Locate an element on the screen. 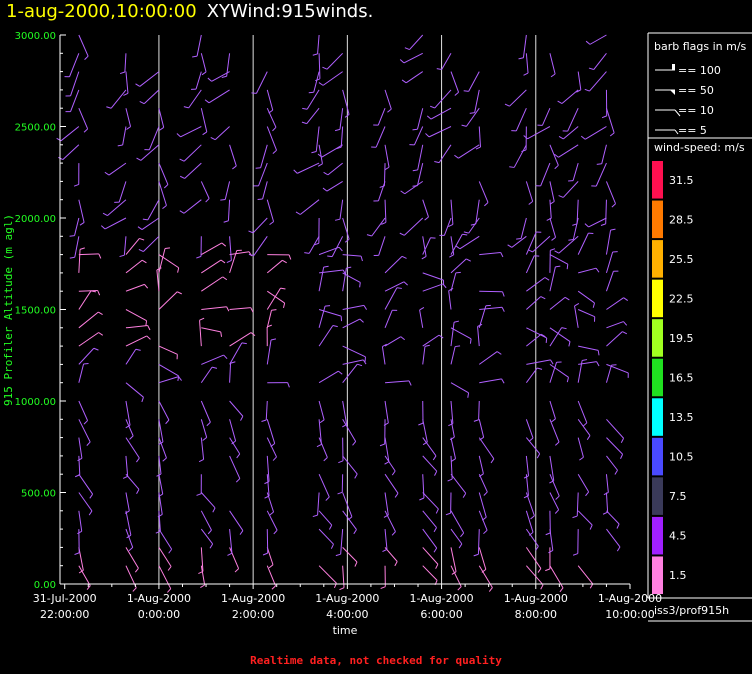 The width and height of the screenshot is (752, 674). speed-legend-label: 10.5 is located at coordinates (681, 457).